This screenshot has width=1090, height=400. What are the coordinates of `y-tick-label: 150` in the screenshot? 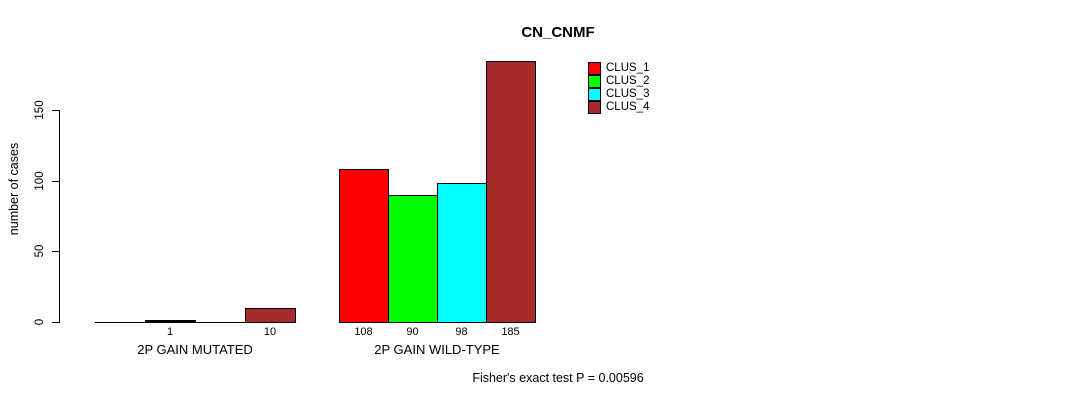 It's located at (40, 110).